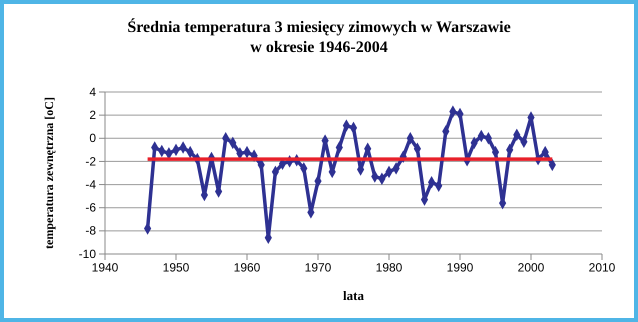 The width and height of the screenshot is (638, 322). What do you see at coordinates (90, 231) in the screenshot?
I see `y-tick-label: -8` at bounding box center [90, 231].